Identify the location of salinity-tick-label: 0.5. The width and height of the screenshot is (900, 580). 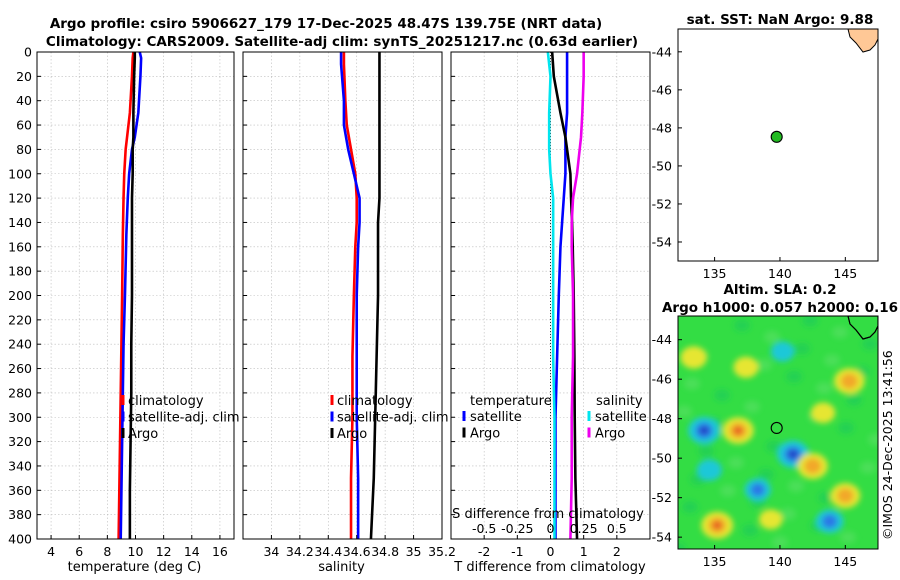
(617, 528).